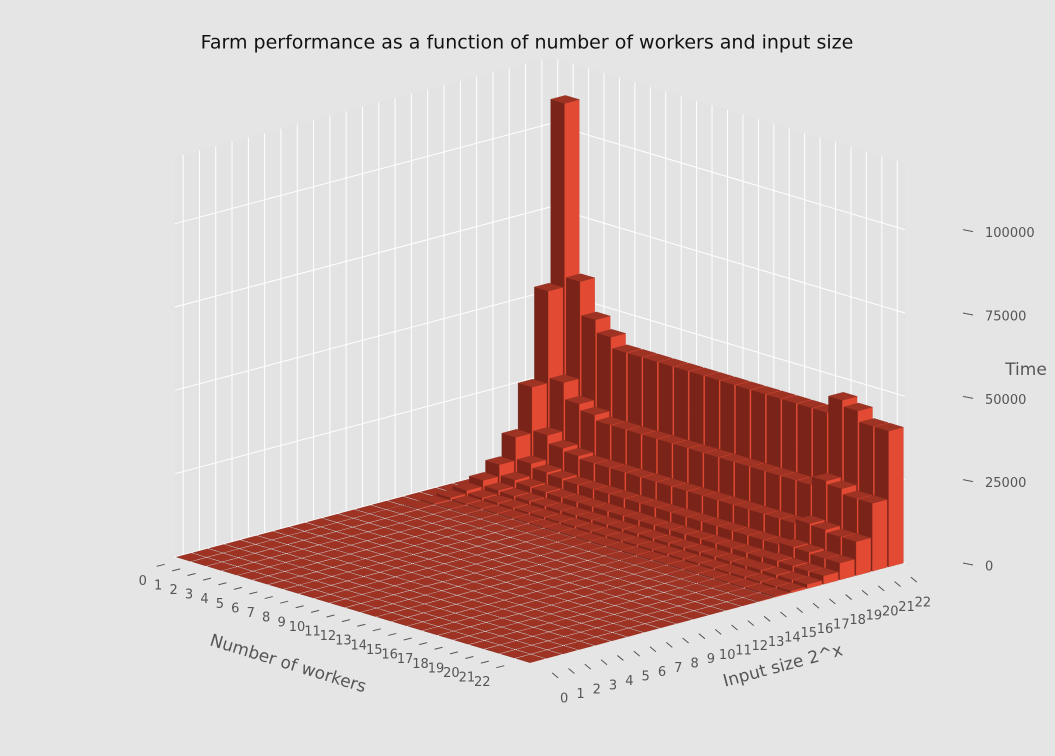 This screenshot has height=756, width=1055. What do you see at coordinates (968, 564) in the screenshot?
I see `z-tick` at bounding box center [968, 564].